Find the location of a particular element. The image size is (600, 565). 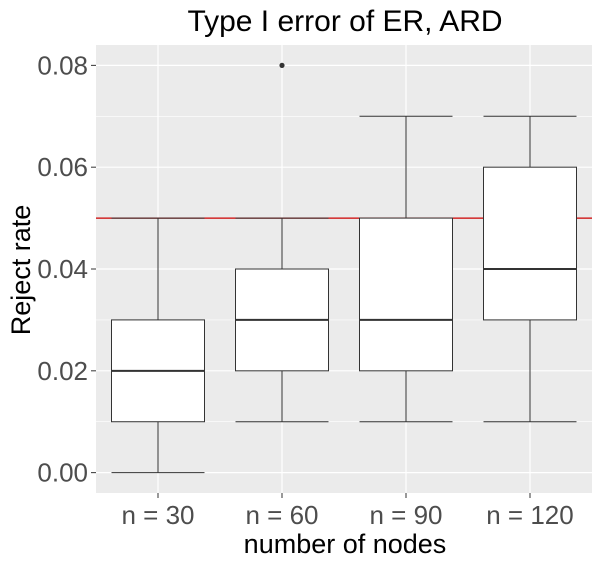

x-tick-label: n = 120 is located at coordinates (529, 515).